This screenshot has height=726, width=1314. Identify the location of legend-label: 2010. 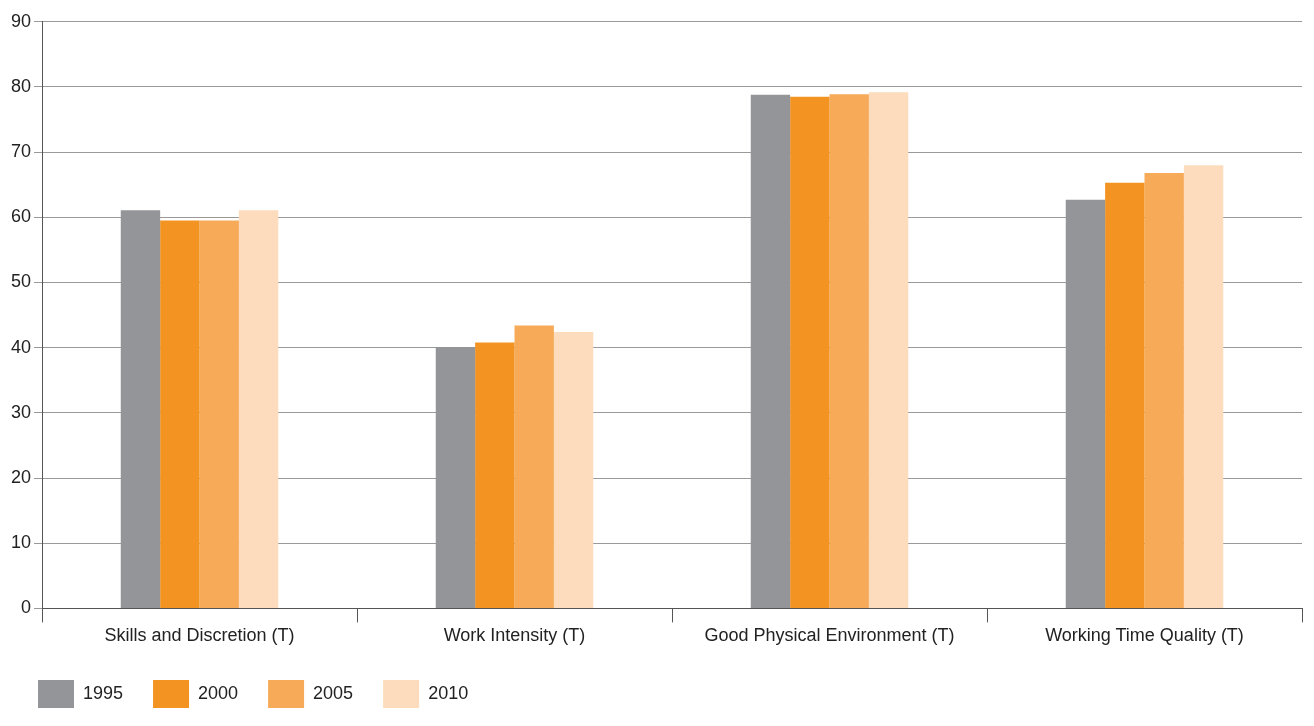
(448, 692).